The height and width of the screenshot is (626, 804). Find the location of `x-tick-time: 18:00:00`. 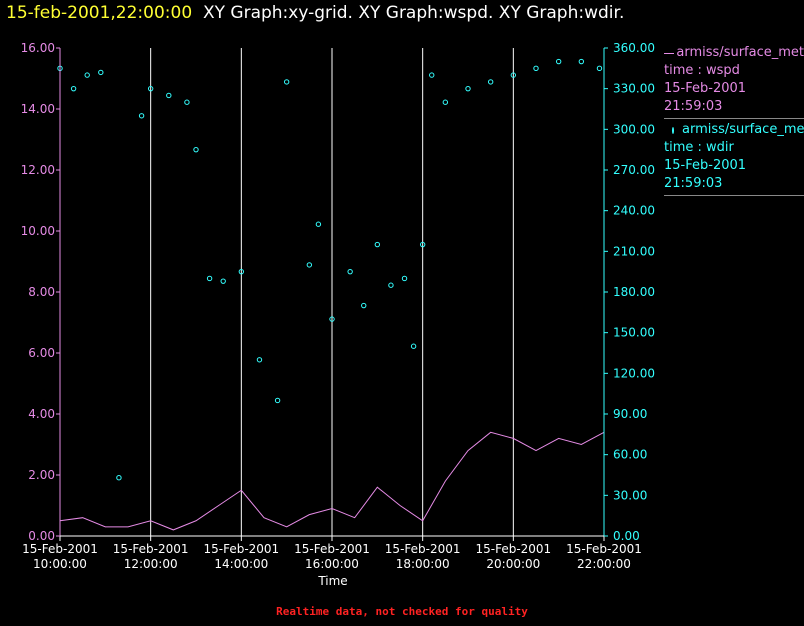

x-tick-time: 18:00:00 is located at coordinates (423, 564).